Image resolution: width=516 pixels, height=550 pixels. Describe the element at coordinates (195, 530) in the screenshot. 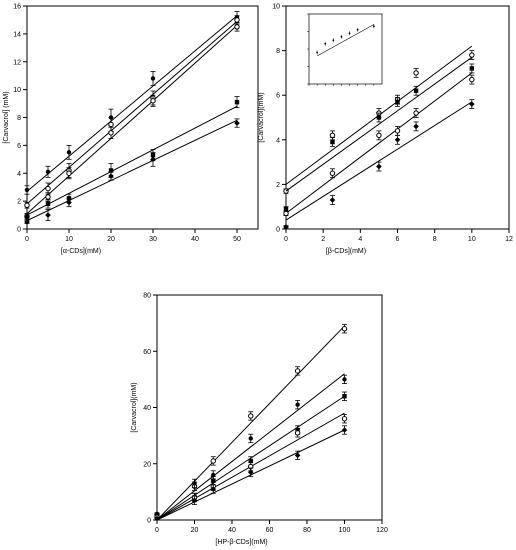

I see `x-tick-label: 20` at that location.